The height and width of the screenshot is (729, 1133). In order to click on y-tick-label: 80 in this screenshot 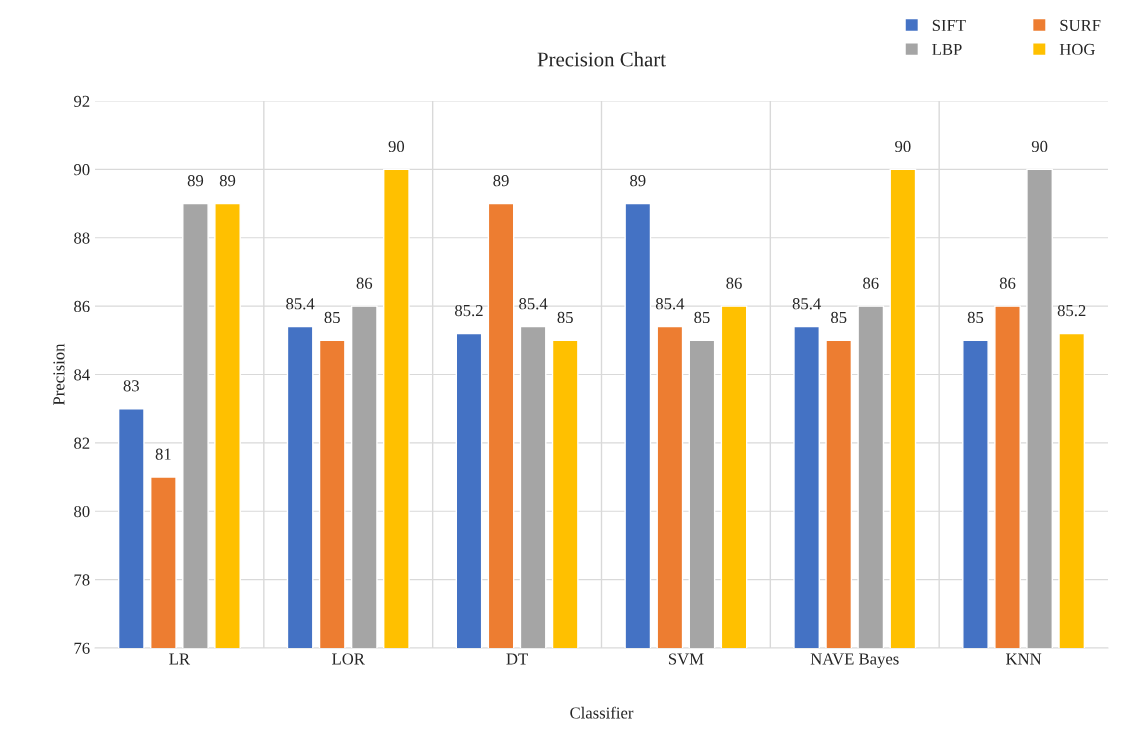, I will do `click(82, 511)`.